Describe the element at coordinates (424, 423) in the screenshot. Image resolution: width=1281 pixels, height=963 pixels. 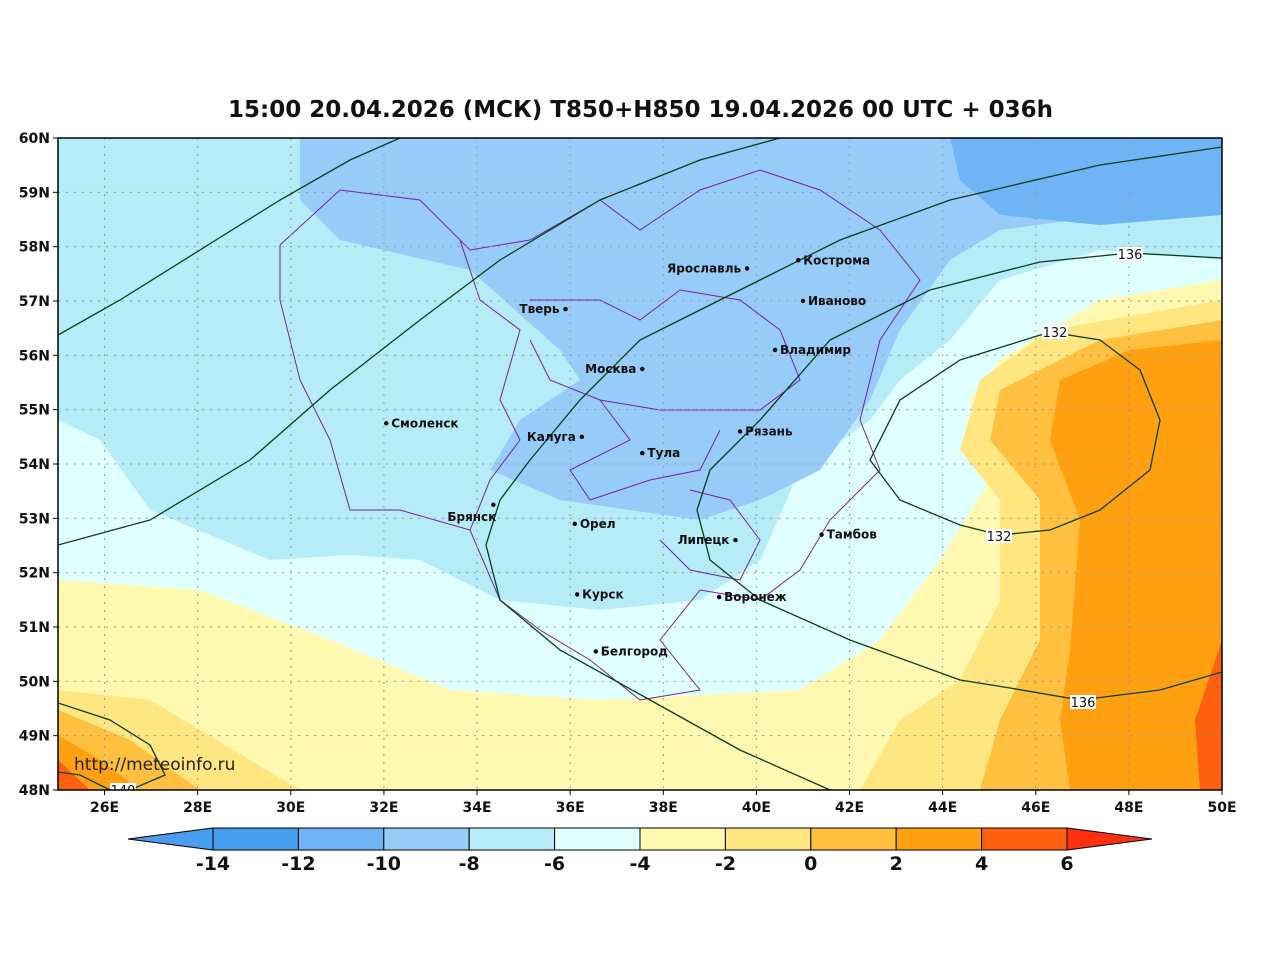
I see `city-label: Смоленск` at that location.